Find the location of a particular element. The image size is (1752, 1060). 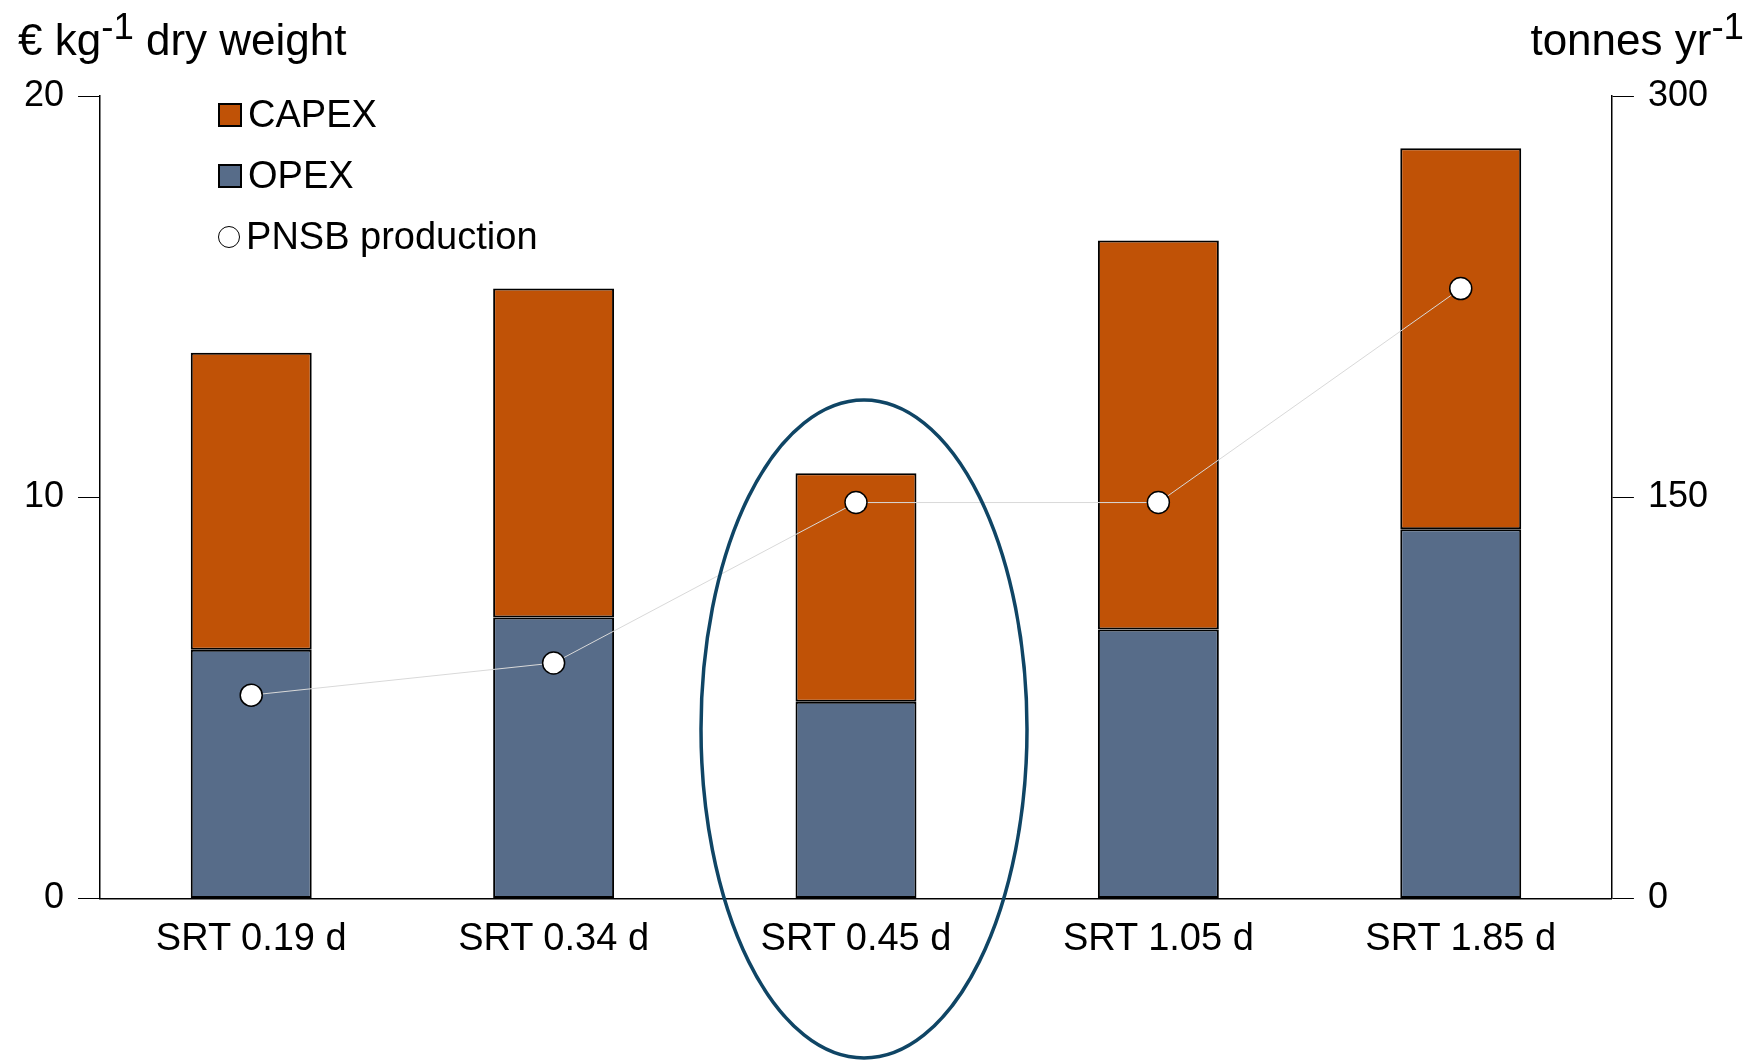

x-tick-label: SRT 0.34 d is located at coordinates (554, 936).